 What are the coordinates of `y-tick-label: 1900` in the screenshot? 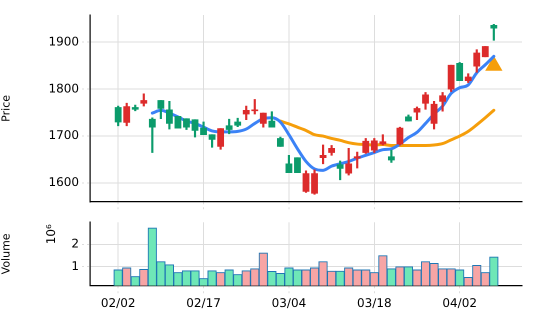 It's located at (63, 41).